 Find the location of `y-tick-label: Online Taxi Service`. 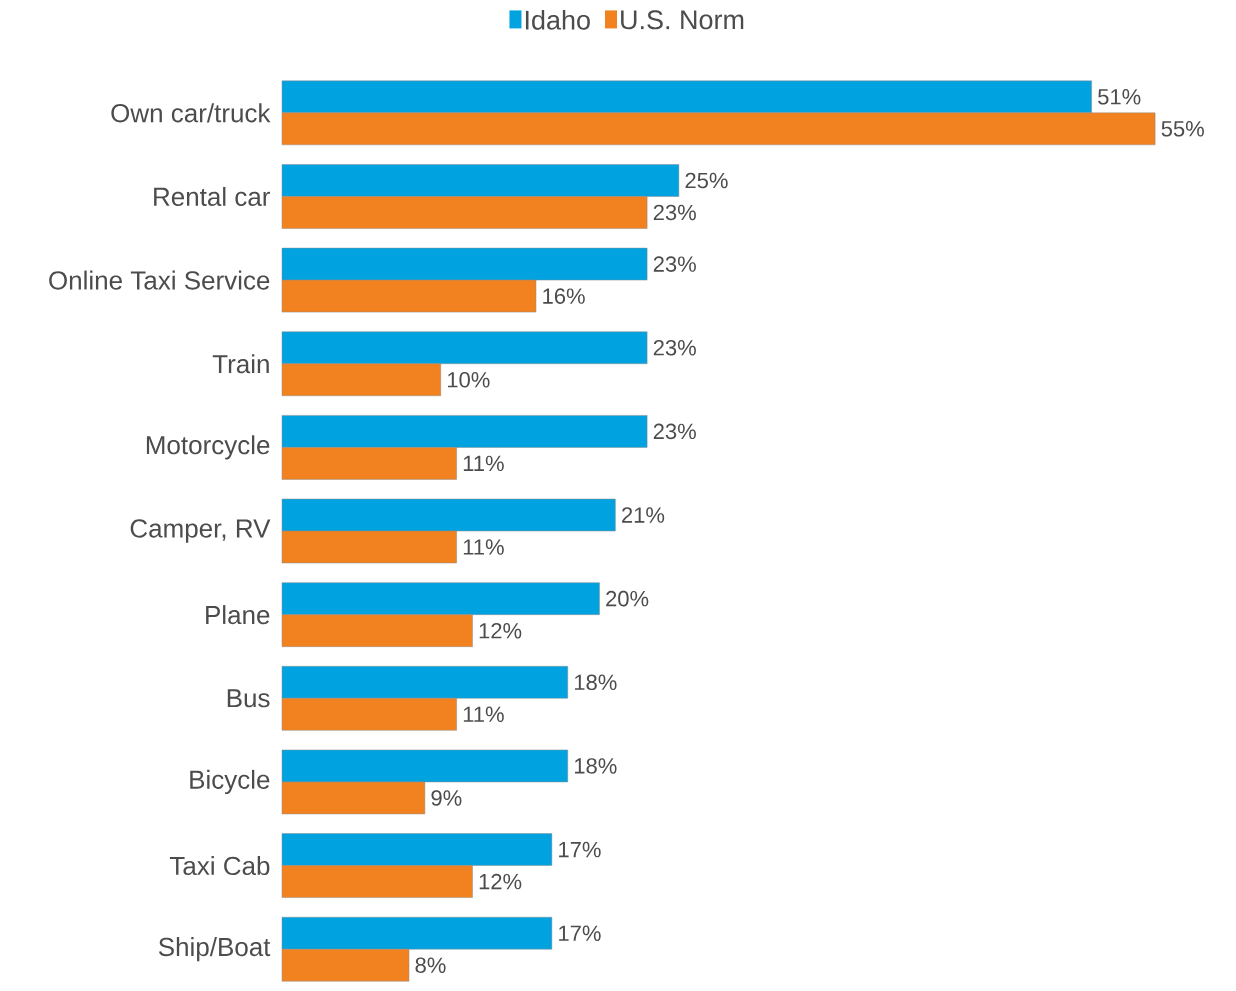

y-tick-label: Online Taxi Service is located at coordinates (159, 280).